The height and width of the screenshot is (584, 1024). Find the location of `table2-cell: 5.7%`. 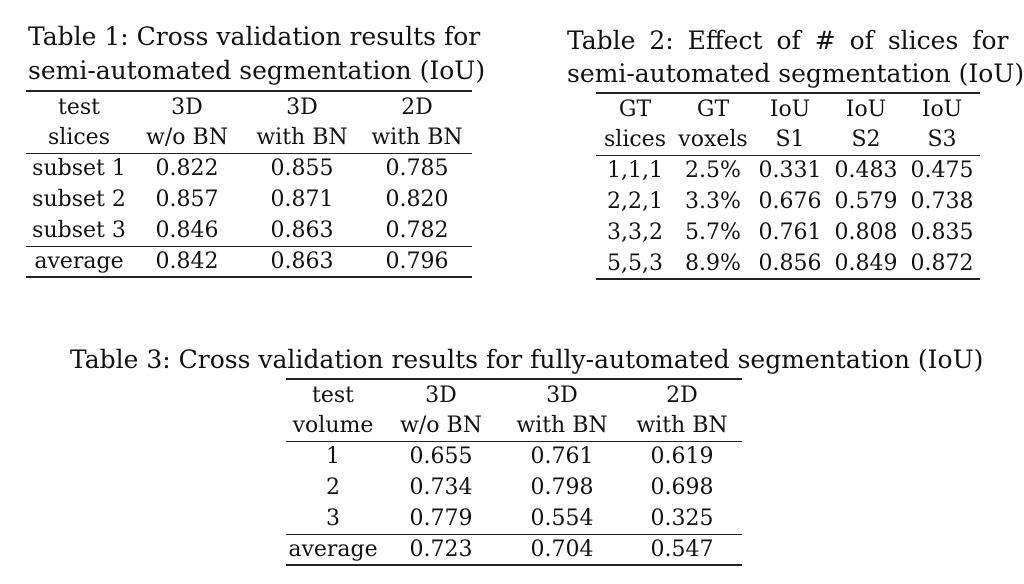

table2-cell: 5.7% is located at coordinates (713, 232).